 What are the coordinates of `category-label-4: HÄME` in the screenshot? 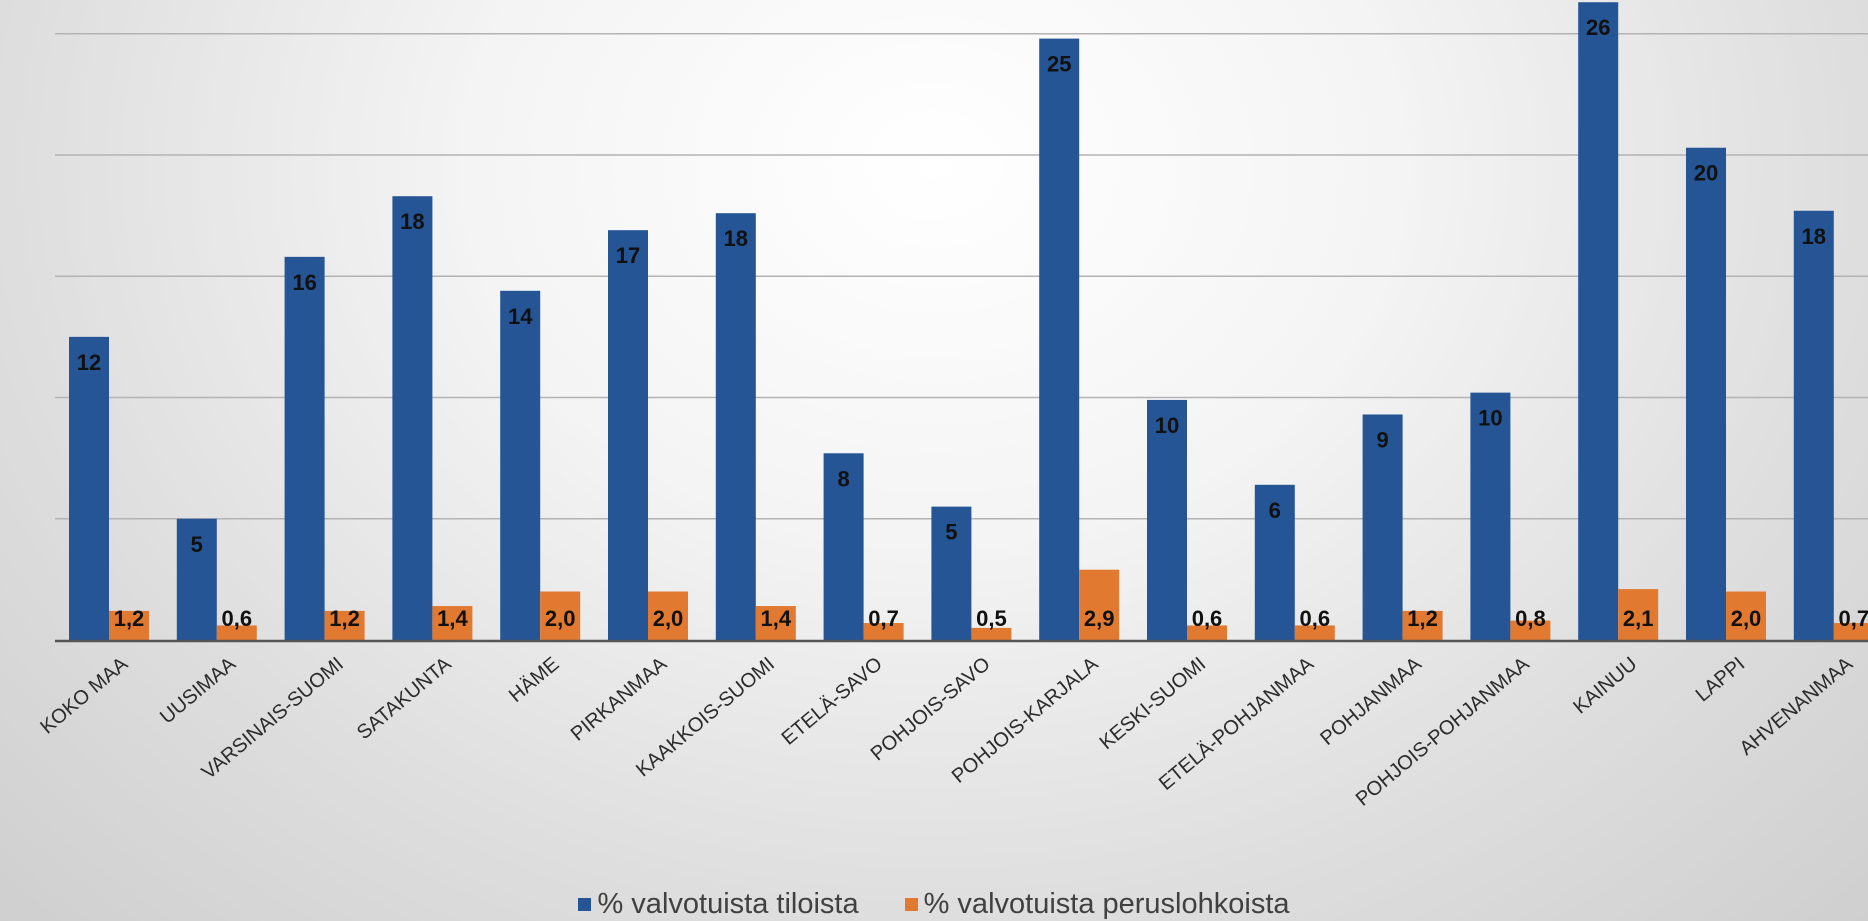 It's located at (534, 680).